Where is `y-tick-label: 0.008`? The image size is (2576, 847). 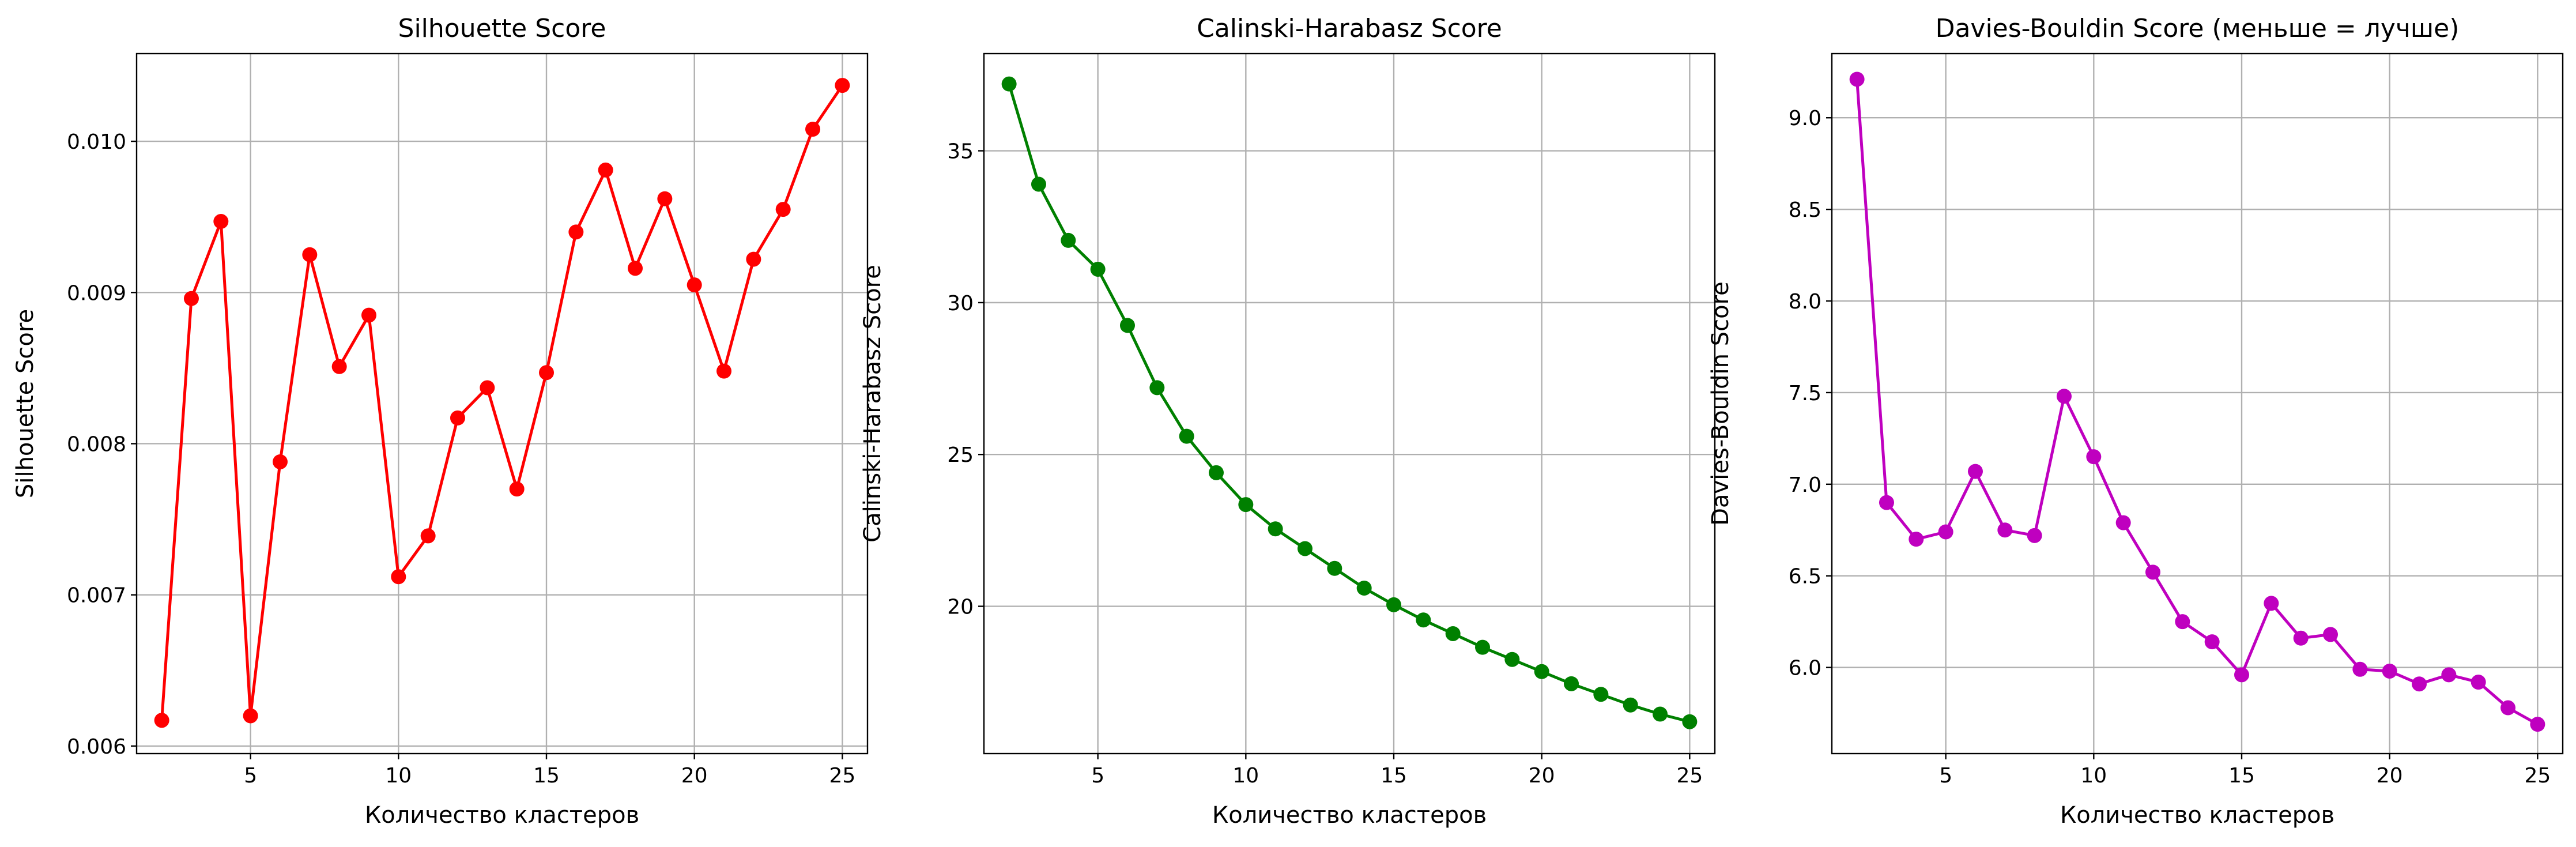
y-tick-label: 0.008 is located at coordinates (96, 444).